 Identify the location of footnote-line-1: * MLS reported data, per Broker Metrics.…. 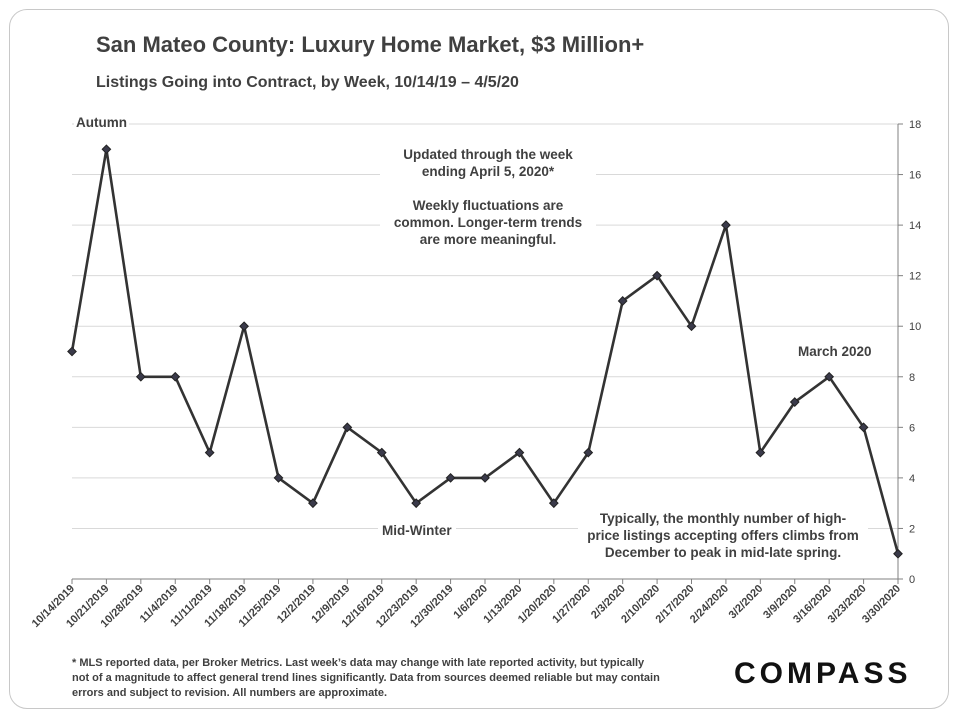
(358, 663).